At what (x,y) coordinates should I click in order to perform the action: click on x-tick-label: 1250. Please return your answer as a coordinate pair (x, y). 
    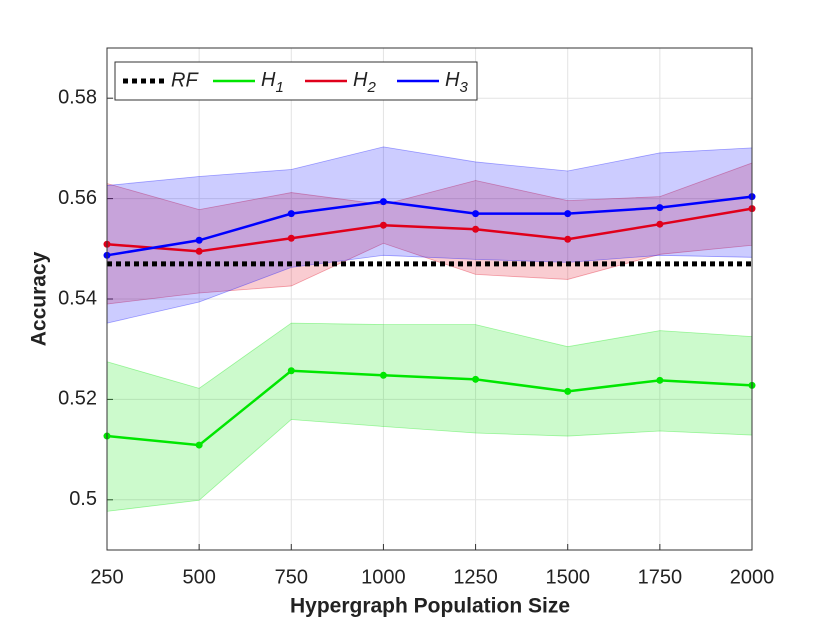
    Looking at the image, I should click on (475, 577).